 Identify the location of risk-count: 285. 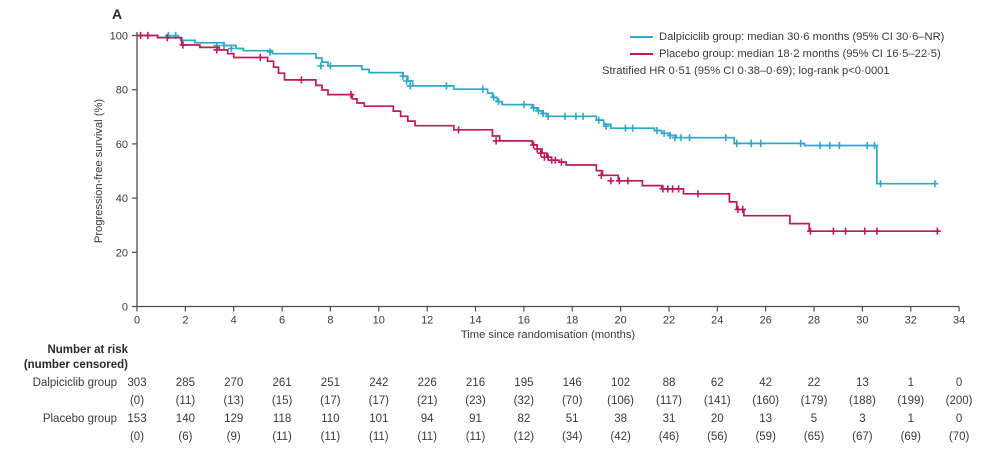
(185, 383).